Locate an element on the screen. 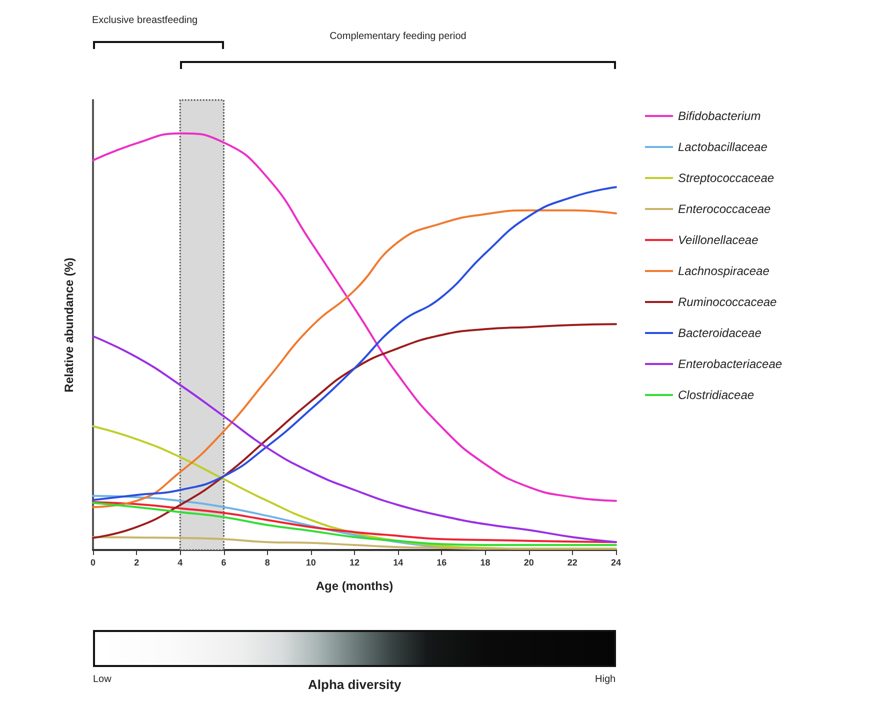 The width and height of the screenshot is (883, 719). x-tick-label: 16 is located at coordinates (441, 563).